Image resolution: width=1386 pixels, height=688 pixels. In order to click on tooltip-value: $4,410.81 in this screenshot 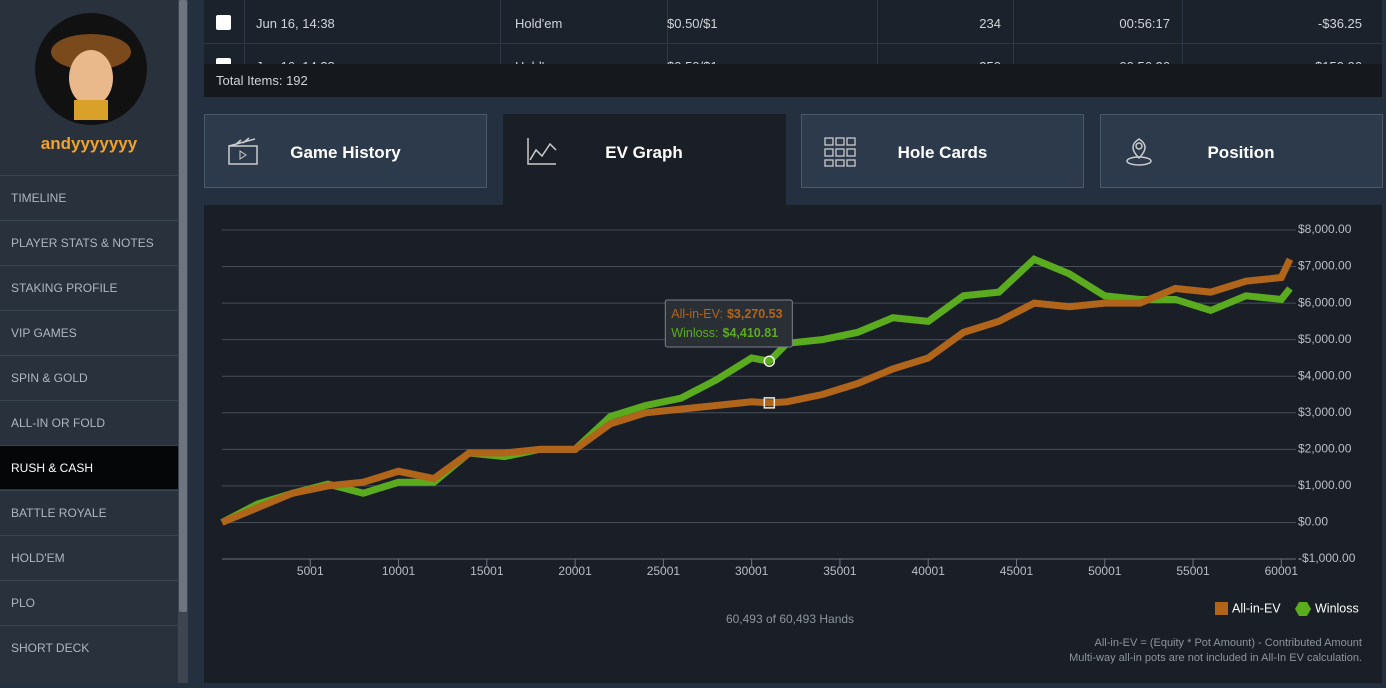, I will do `click(751, 333)`.